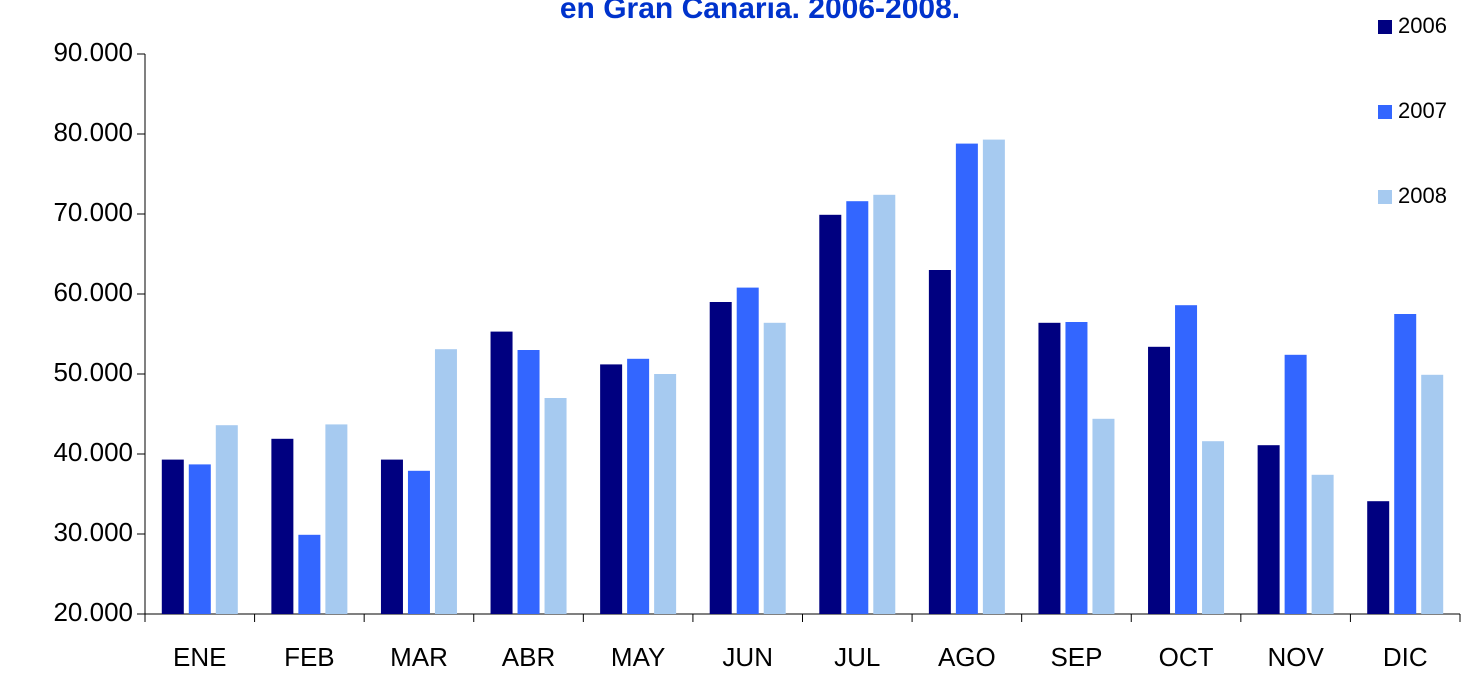  What do you see at coordinates (967, 657) in the screenshot?
I see `x-tick-label: AGO` at bounding box center [967, 657].